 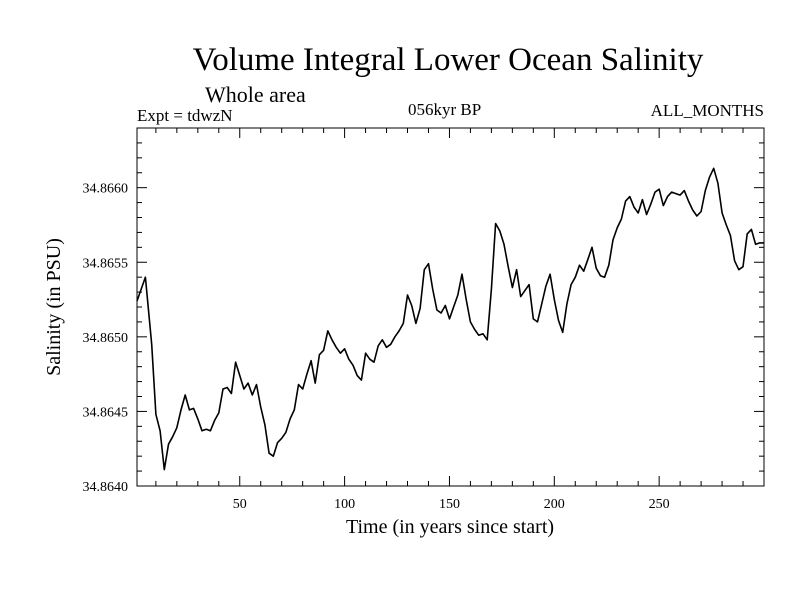 I want to click on x-tick-label: 250, so click(x=659, y=504).